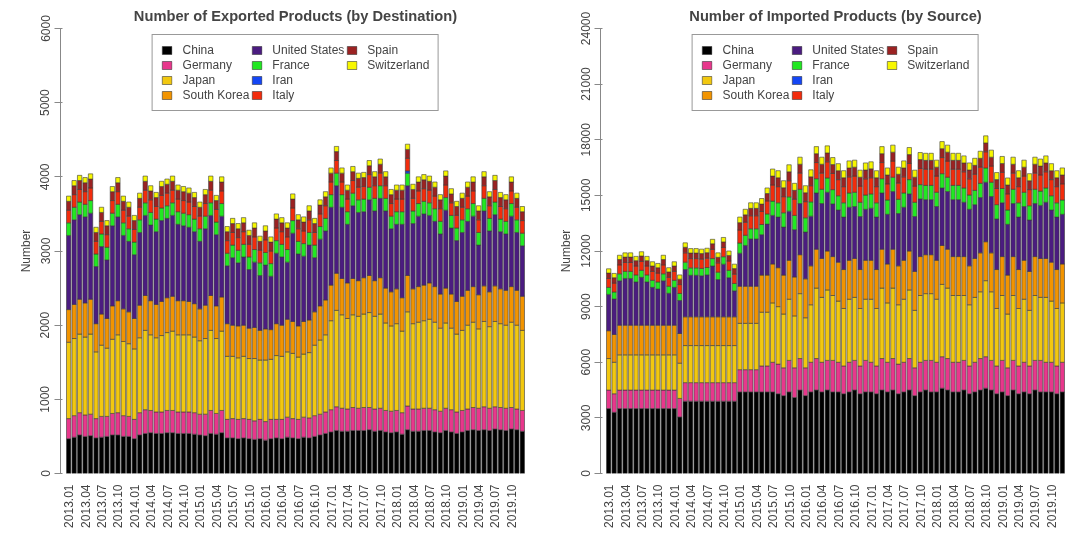 This screenshot has height=538, width=1088. Describe the element at coordinates (45, 102) in the screenshot. I see `y-tick-label: 5000` at that location.